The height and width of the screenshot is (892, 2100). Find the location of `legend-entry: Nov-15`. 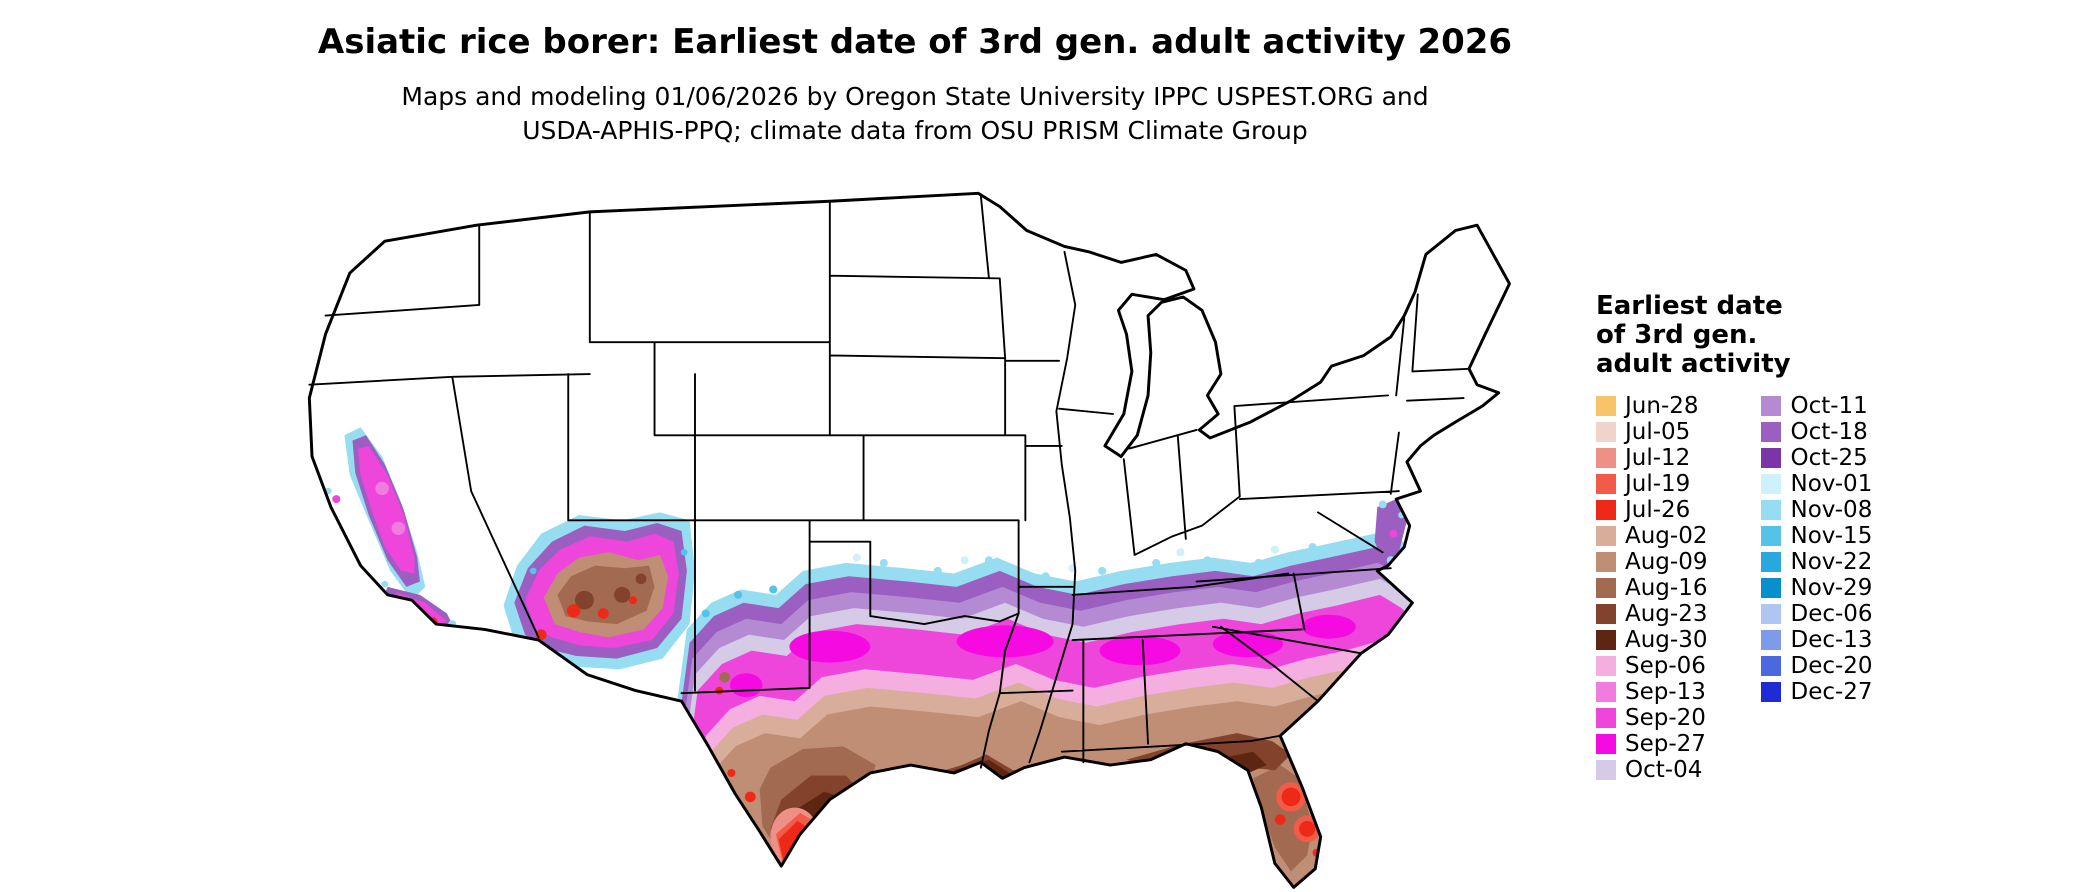

legend-entry: Nov-15 is located at coordinates (1816, 536).